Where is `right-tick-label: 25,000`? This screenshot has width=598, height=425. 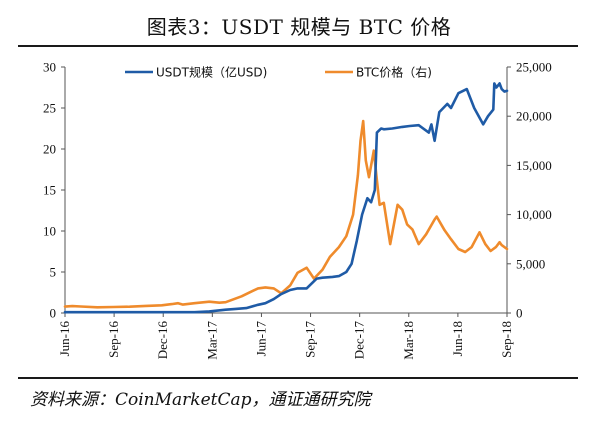
right-tick-label: 25,000 is located at coordinates (534, 67).